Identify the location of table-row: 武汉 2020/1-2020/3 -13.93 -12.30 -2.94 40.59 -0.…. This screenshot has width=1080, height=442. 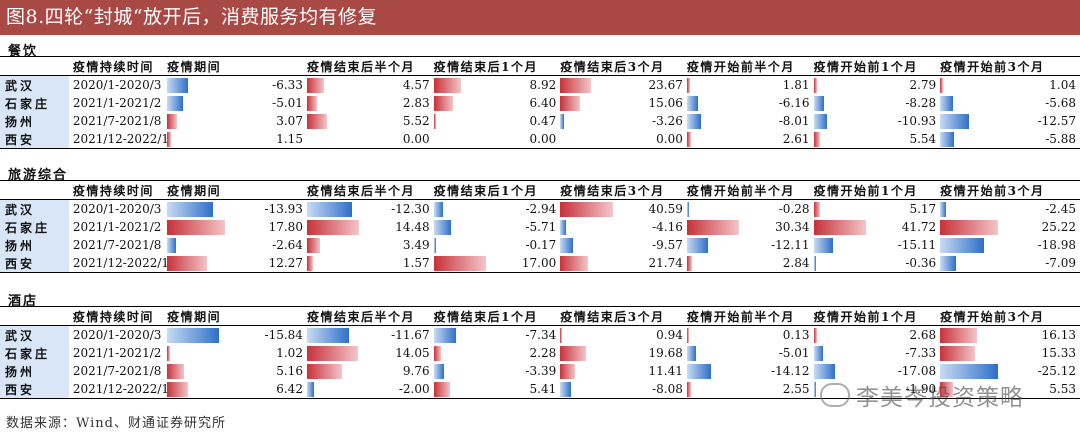
(540, 209).